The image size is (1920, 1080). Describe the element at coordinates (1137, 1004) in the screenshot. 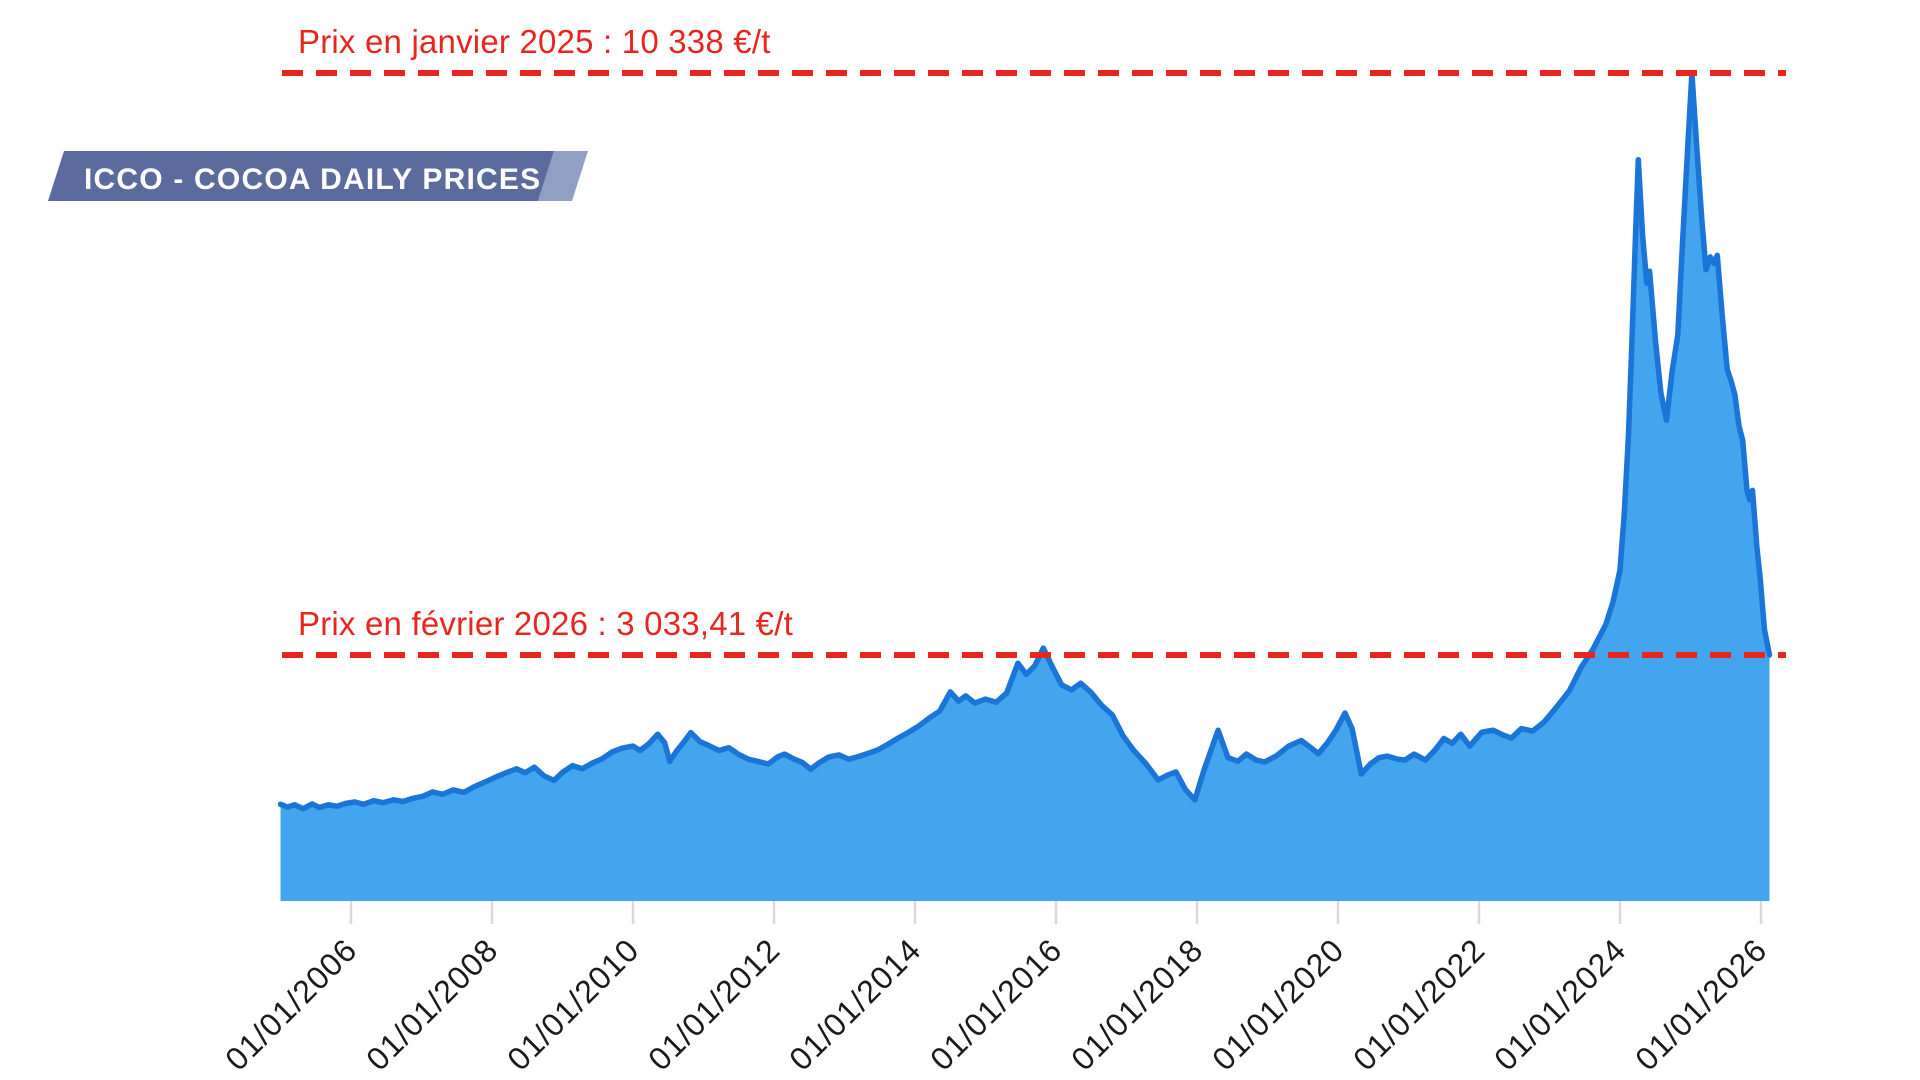

I see `x-tick-label-2018: 01/01/2018` at that location.